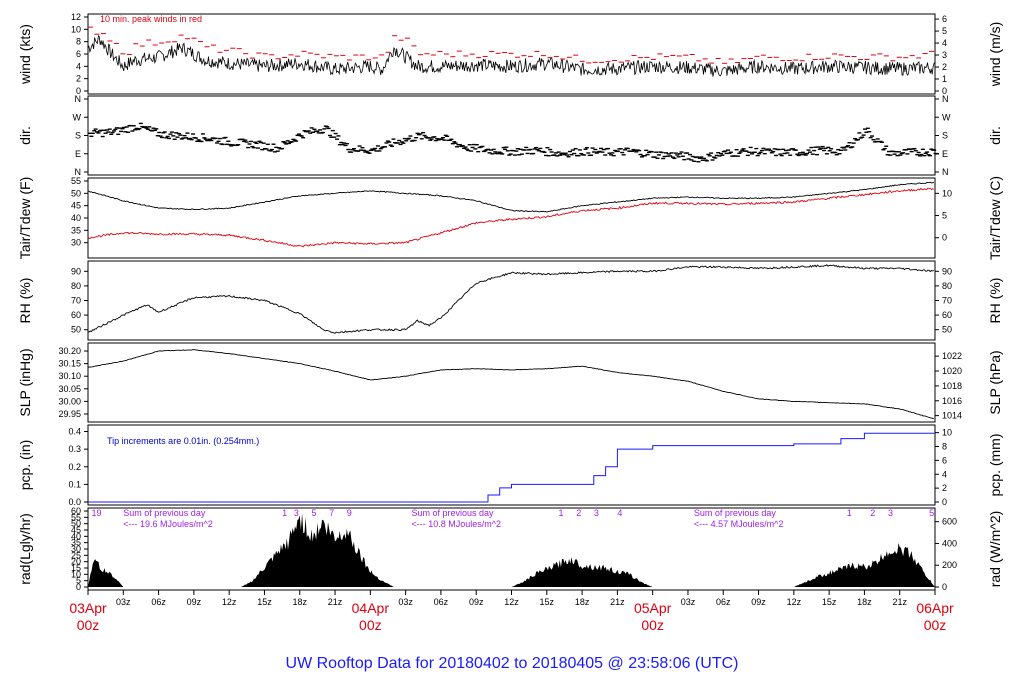 Image resolution: width=1024 pixels, height=700 pixels. I want to click on x-tick-label: 09z, so click(476, 602).